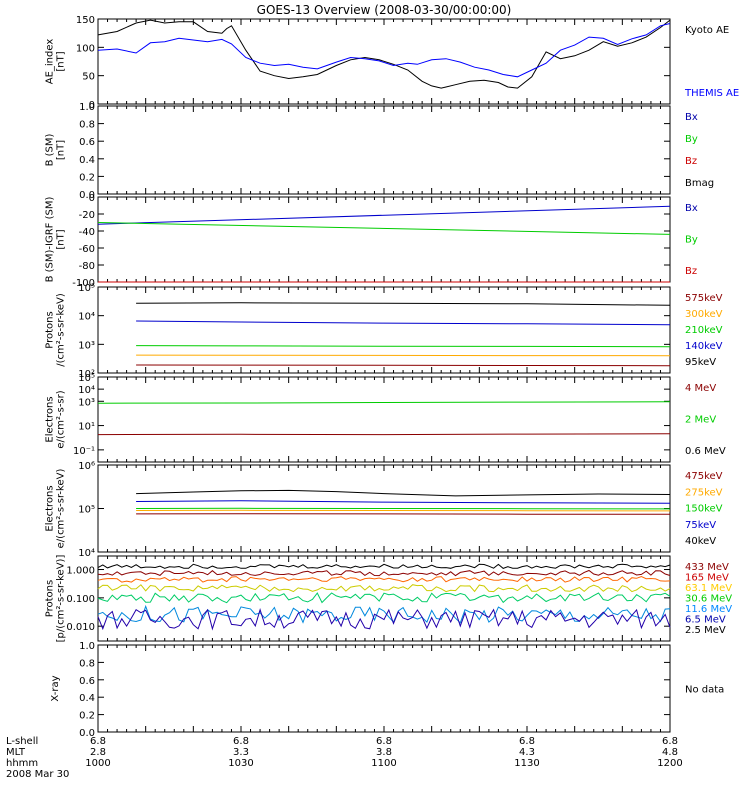  What do you see at coordinates (50, 149) in the screenshot?
I see `y-axis-label: B (SM)` at bounding box center [50, 149].